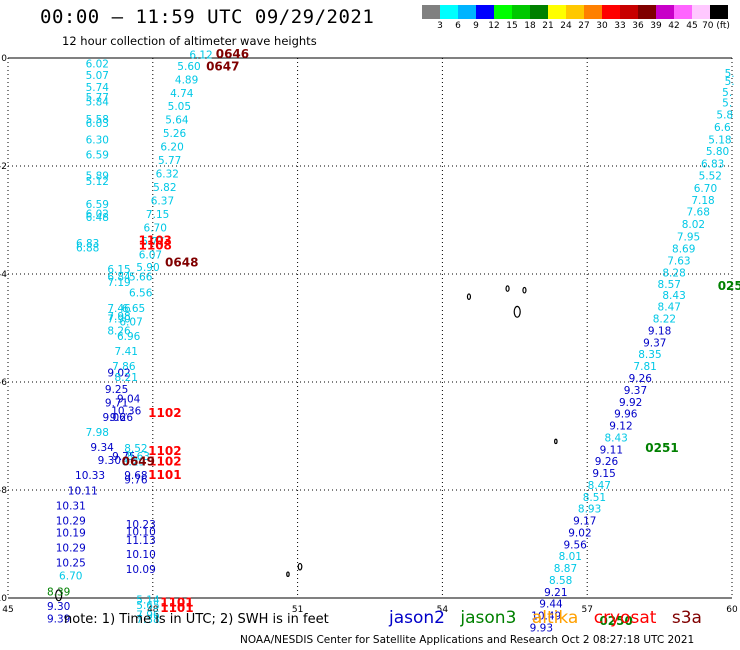 The height and width of the screenshot is (650, 740). I want to click on swh-value-label: 4.89, so click(186, 80).